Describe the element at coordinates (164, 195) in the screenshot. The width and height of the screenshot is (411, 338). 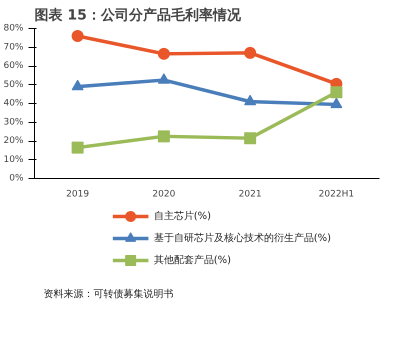
I see `x-tick-label: 2020` at that location.